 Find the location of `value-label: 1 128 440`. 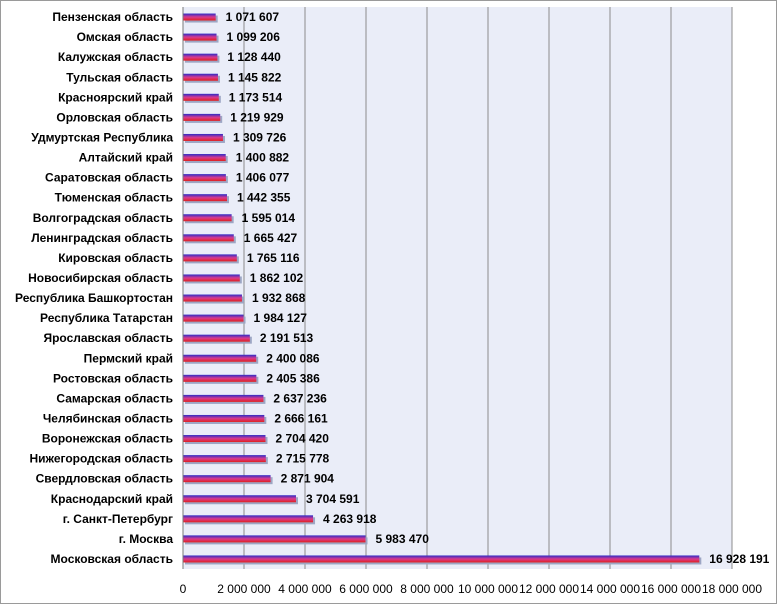

value-label: 1 128 440 is located at coordinates (254, 57).